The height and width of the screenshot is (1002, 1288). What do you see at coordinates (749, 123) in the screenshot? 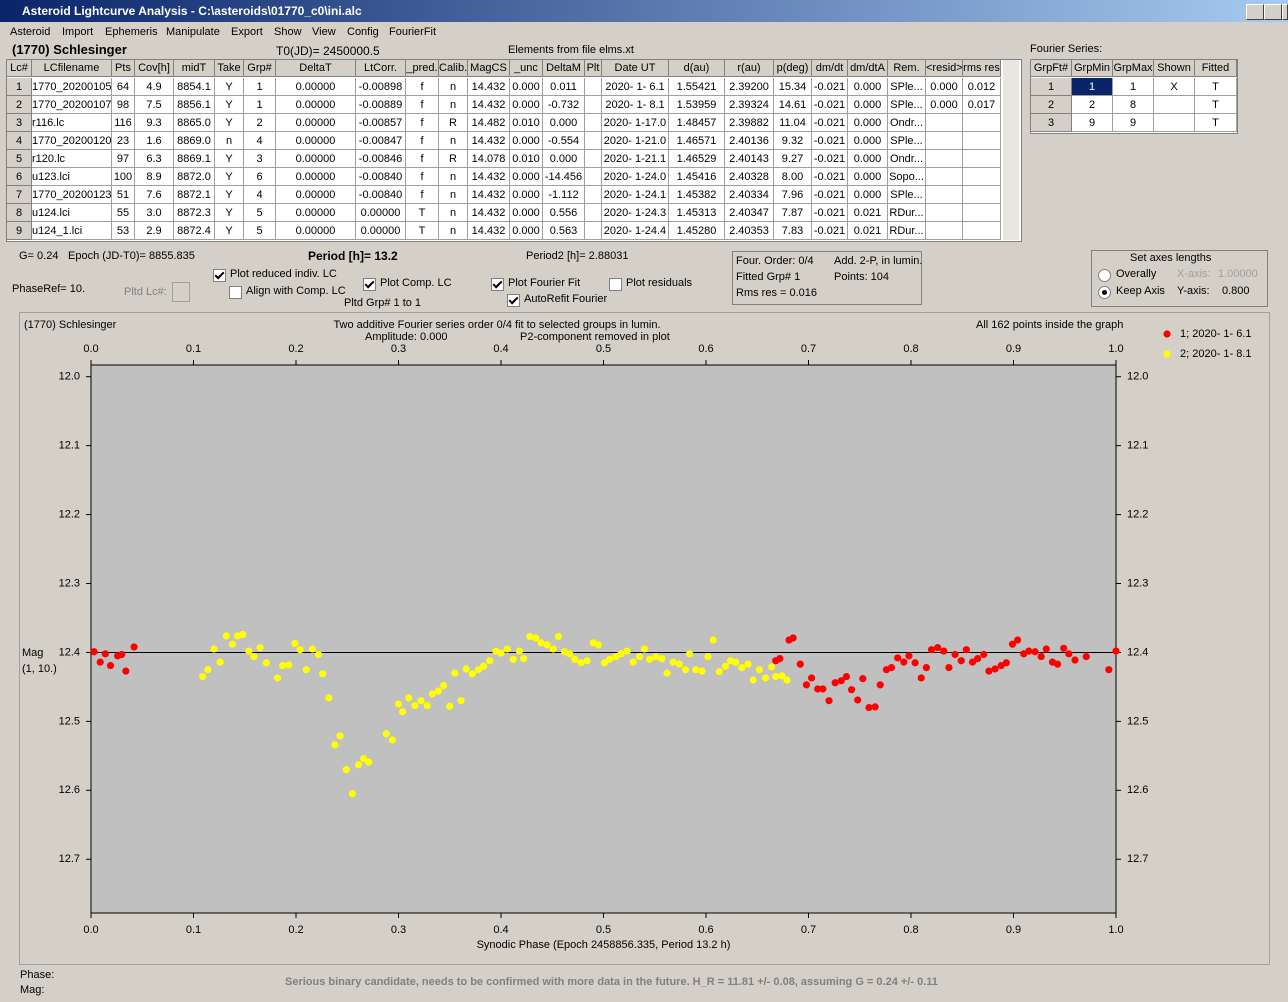
I see `table-cell: 2.39882` at bounding box center [749, 123].